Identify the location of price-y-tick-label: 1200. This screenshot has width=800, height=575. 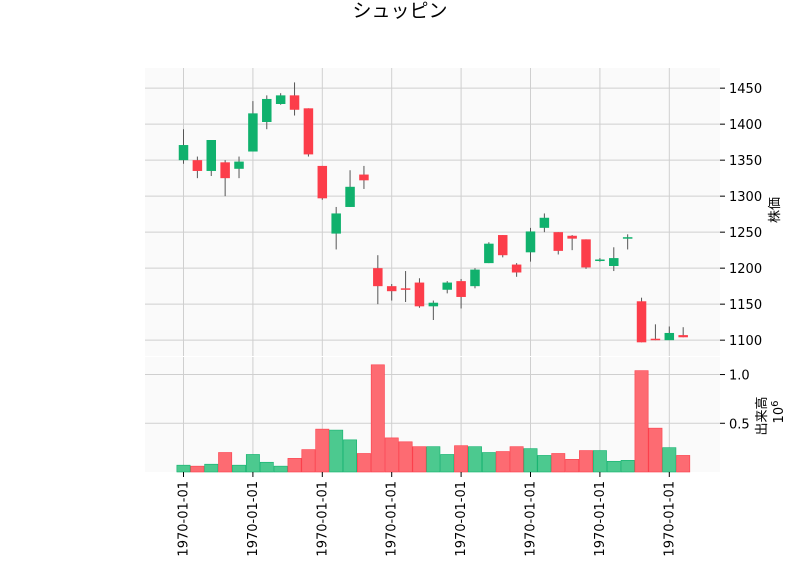
(745, 269).